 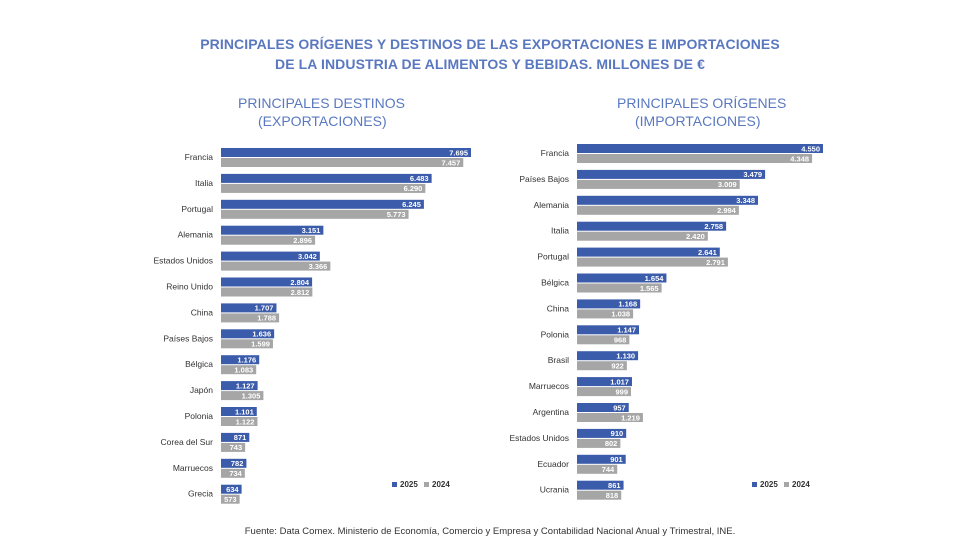 What do you see at coordinates (649, 288) in the screenshot?
I see `imports-bar-label-2024: 1.565` at bounding box center [649, 288].